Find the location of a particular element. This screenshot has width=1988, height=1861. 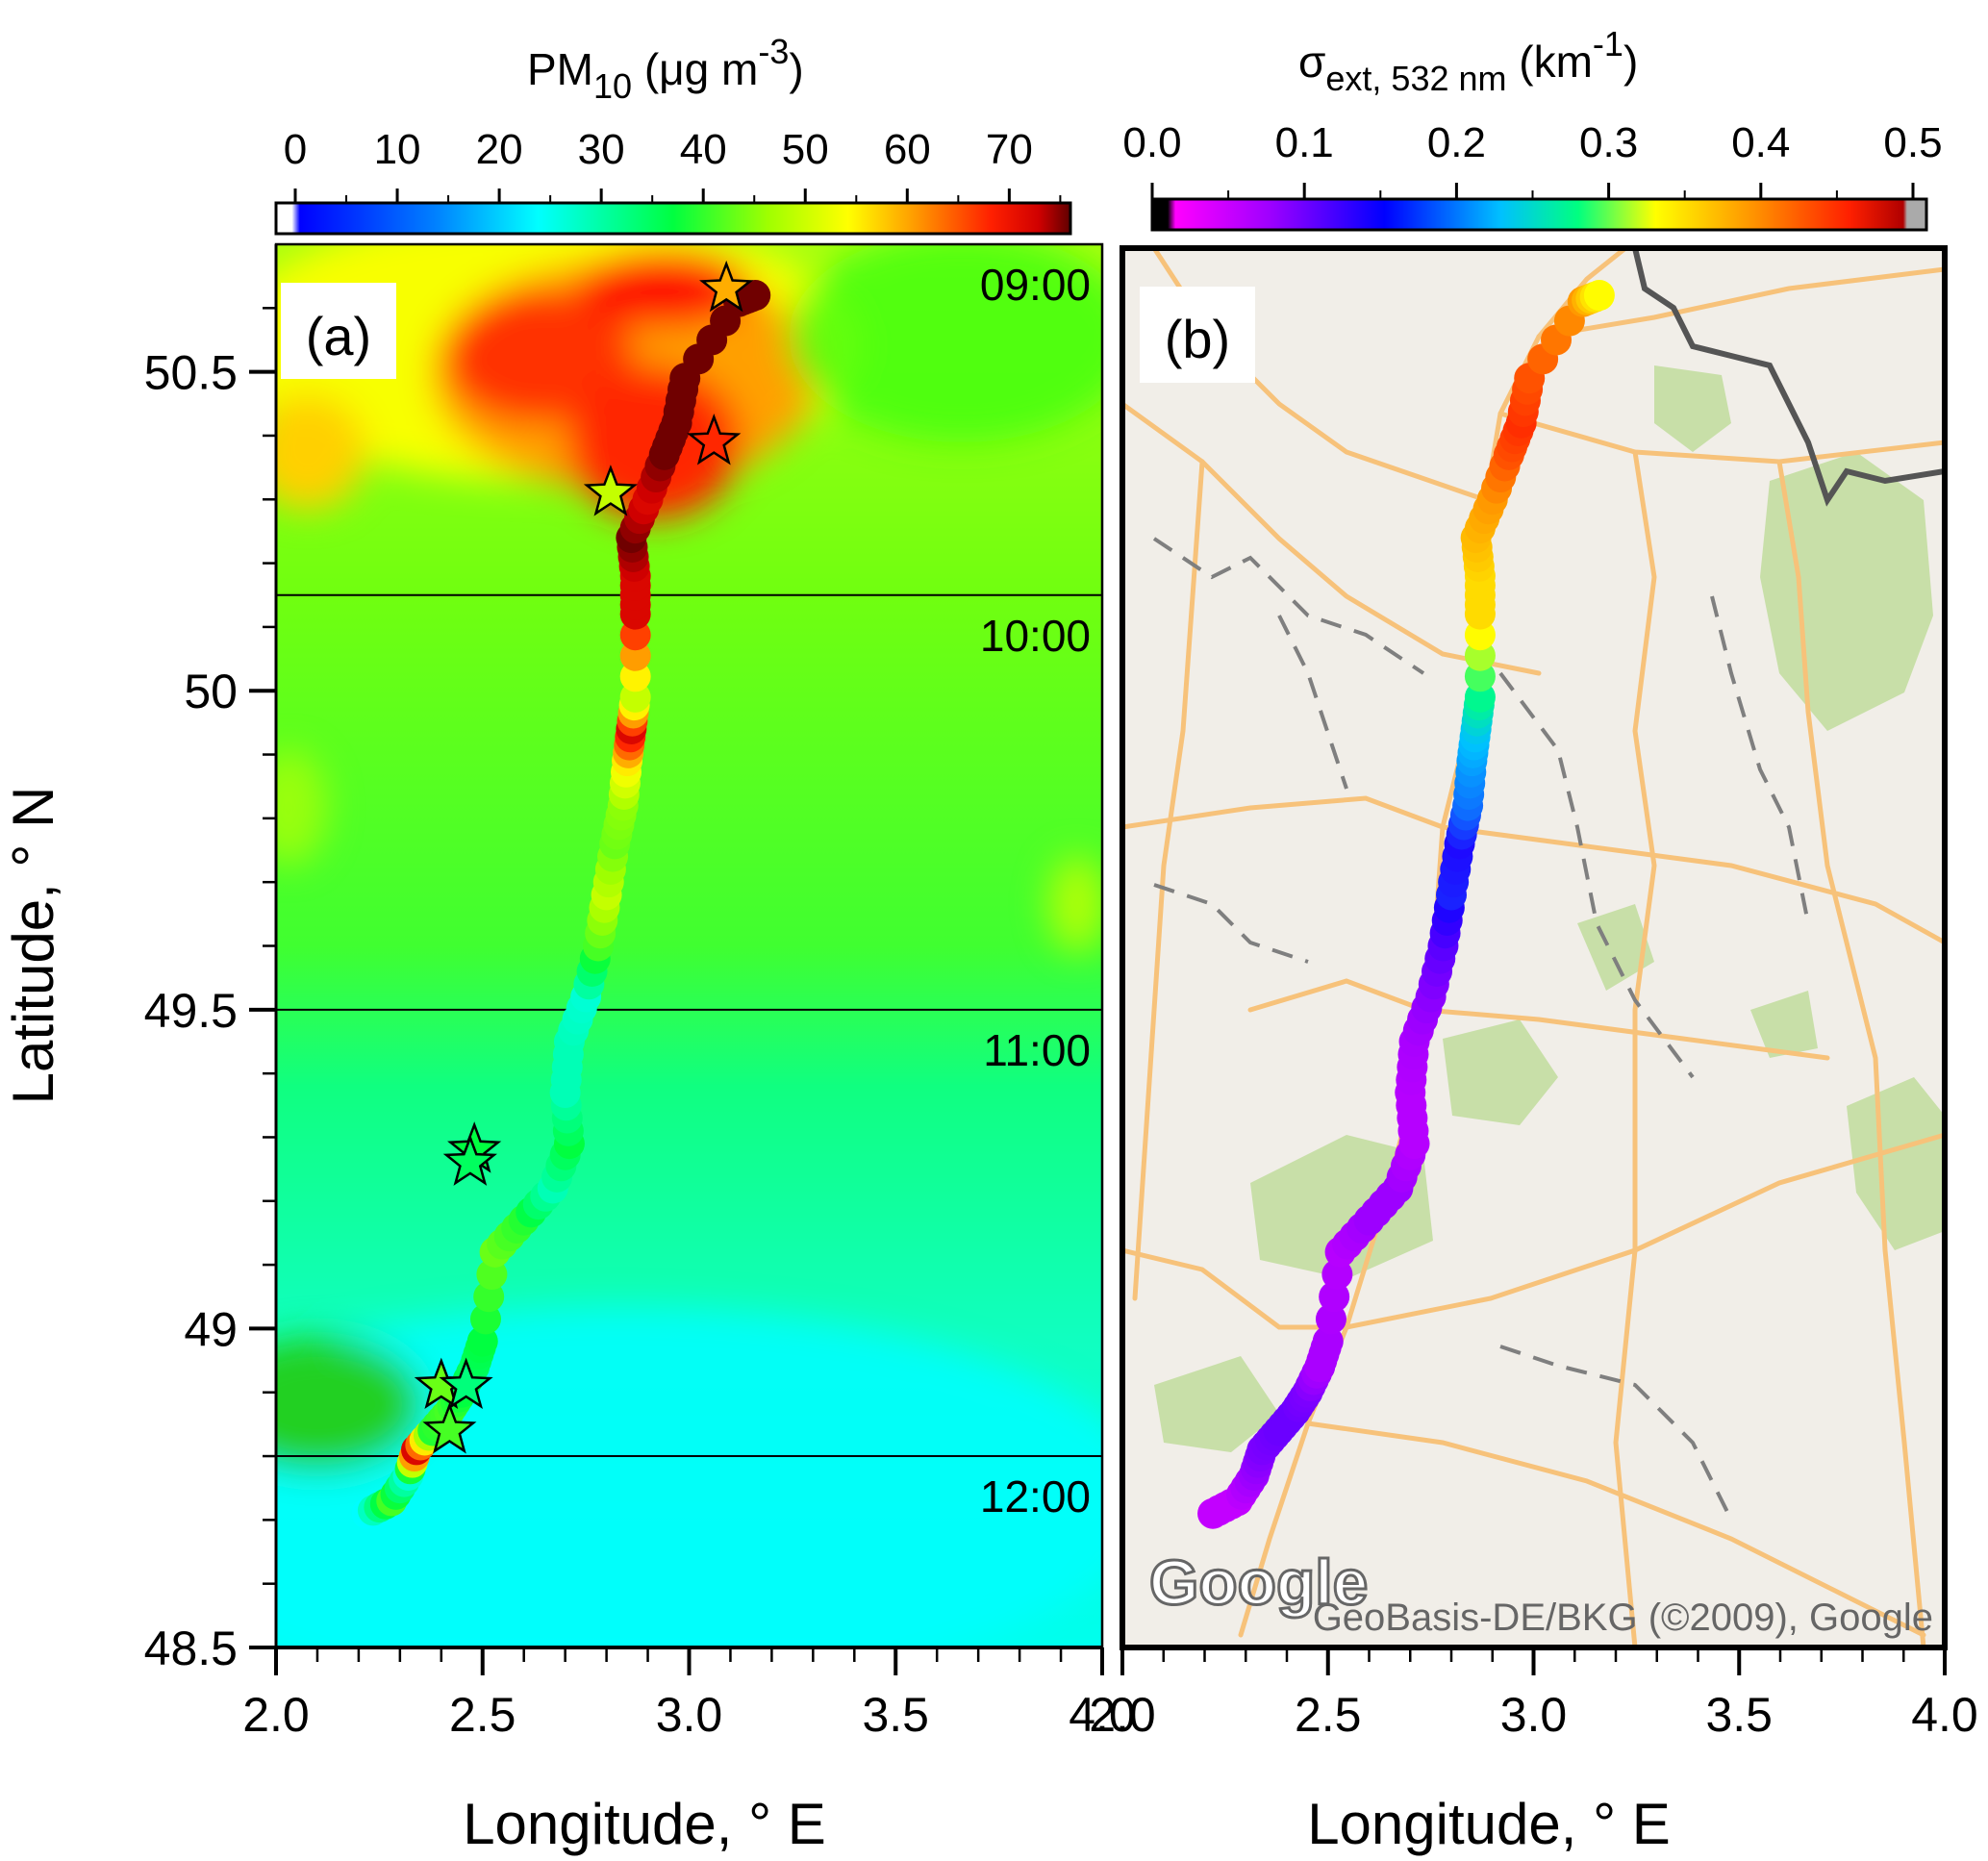

colorbar-b-title: σext, 532 nm (km-1) is located at coordinates (1468, 61).